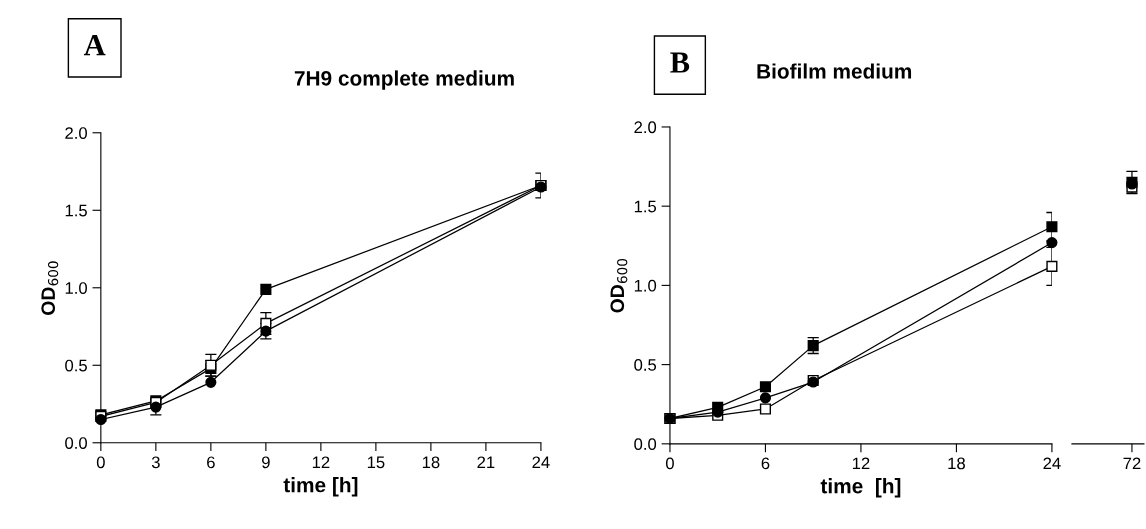 This screenshot has width=1146, height=529. What do you see at coordinates (155, 462) in the screenshot?
I see `x-tick-label: 3` at bounding box center [155, 462].